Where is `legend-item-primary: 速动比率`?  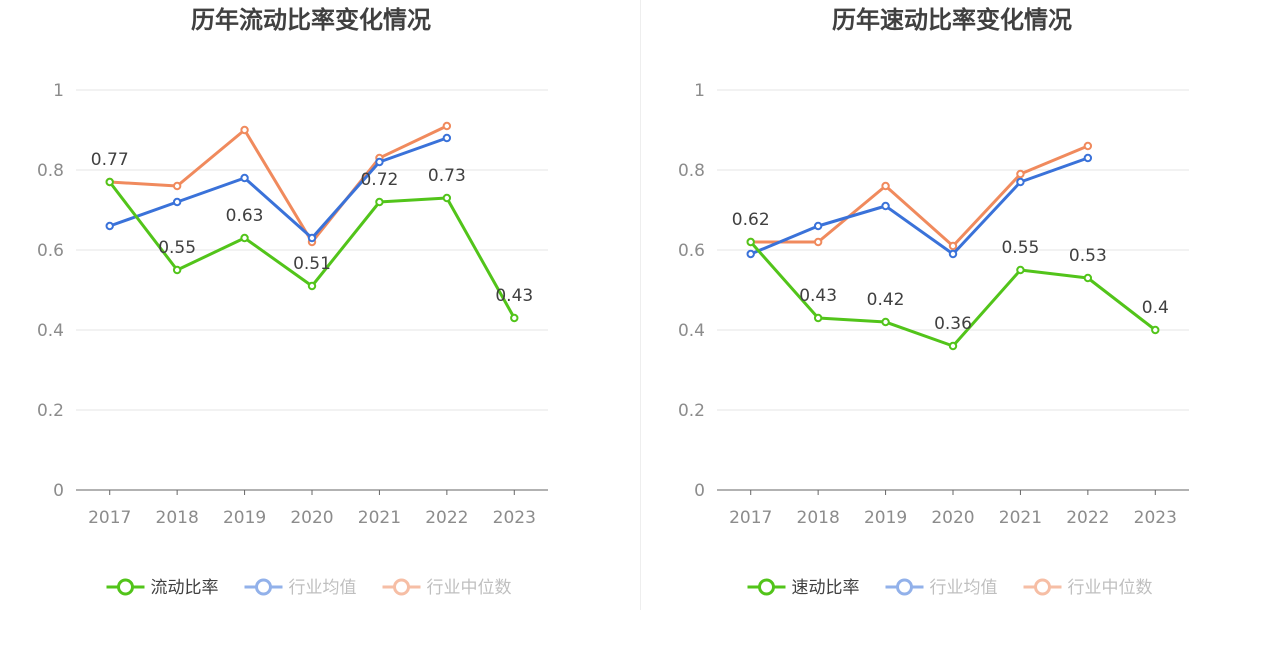 legend-item-primary: 速动比率 is located at coordinates (803, 588).